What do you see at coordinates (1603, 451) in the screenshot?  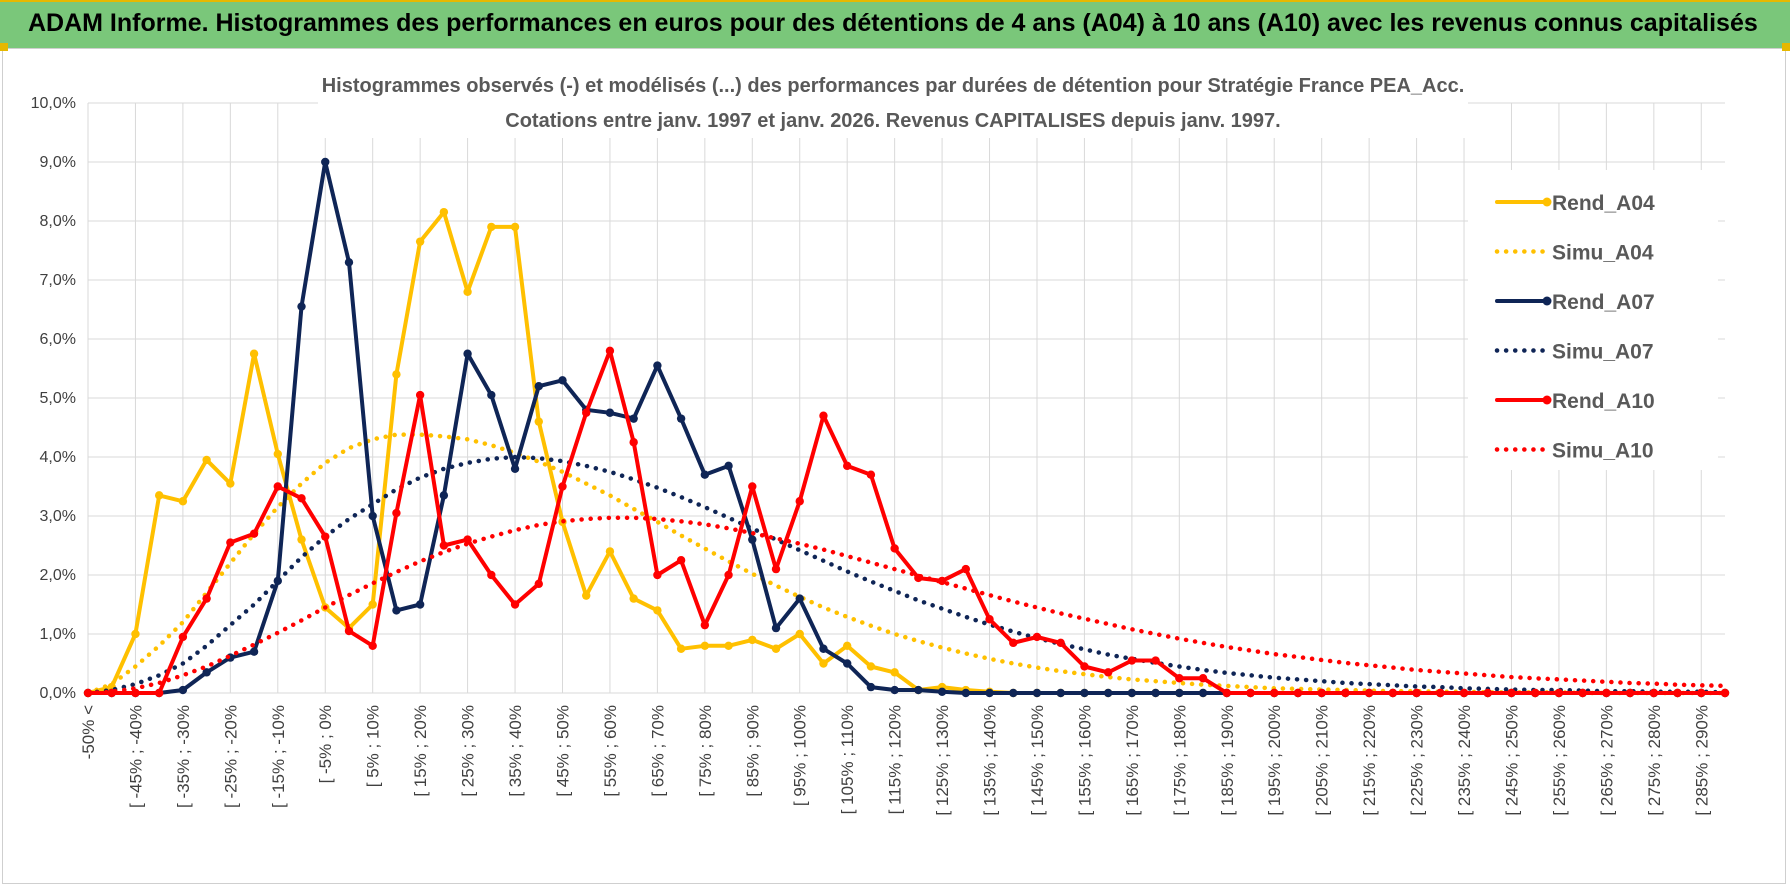 I see `legend-label: Simu_A10` at bounding box center [1603, 451].